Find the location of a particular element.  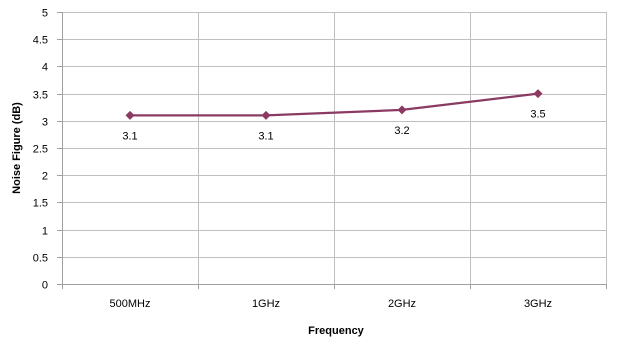

y-tick-label: 0.5 is located at coordinates (40, 259).